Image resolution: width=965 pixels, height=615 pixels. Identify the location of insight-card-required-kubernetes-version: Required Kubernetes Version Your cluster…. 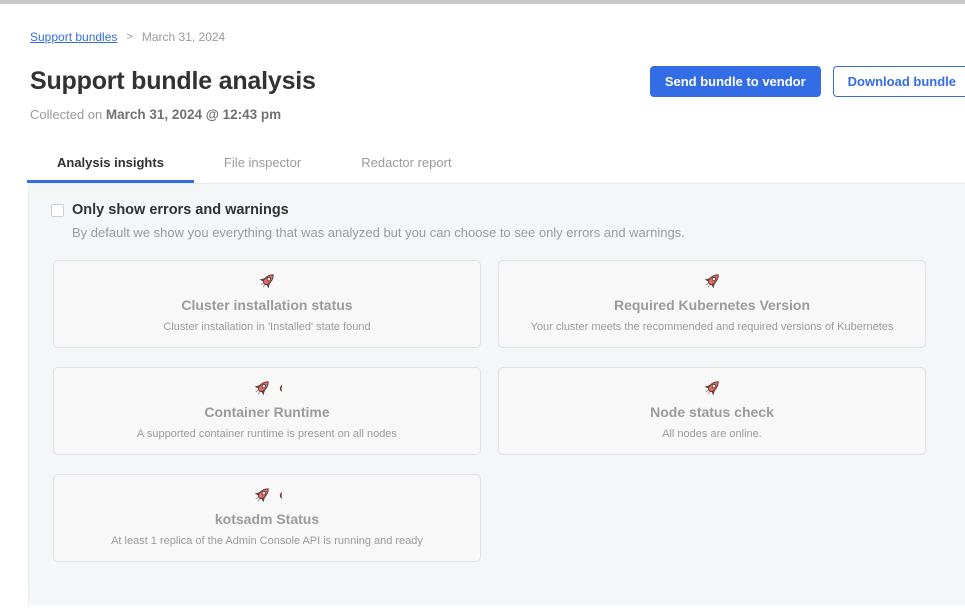
(712, 304).